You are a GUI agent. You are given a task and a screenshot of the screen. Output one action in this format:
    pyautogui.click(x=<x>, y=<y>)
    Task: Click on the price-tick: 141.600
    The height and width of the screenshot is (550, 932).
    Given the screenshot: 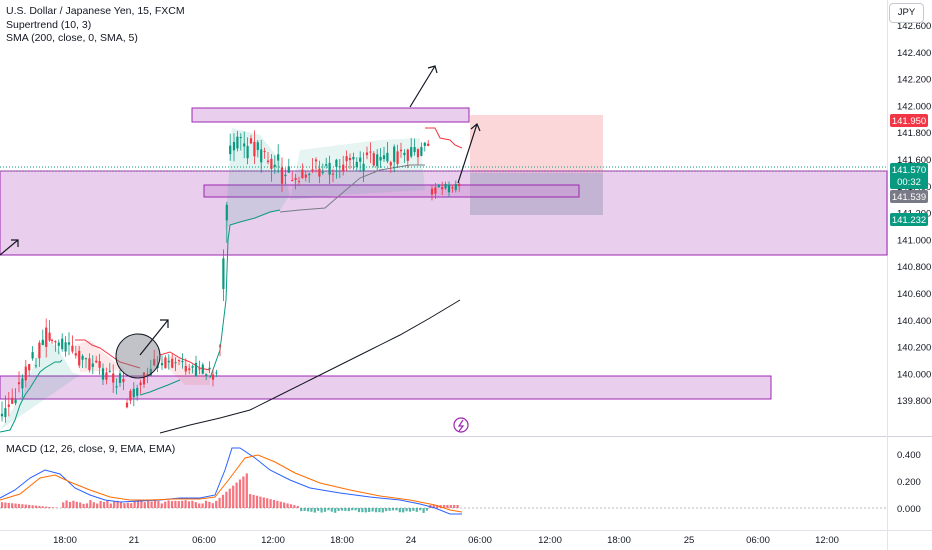 What is the action you would take?
    pyautogui.click(x=914, y=160)
    